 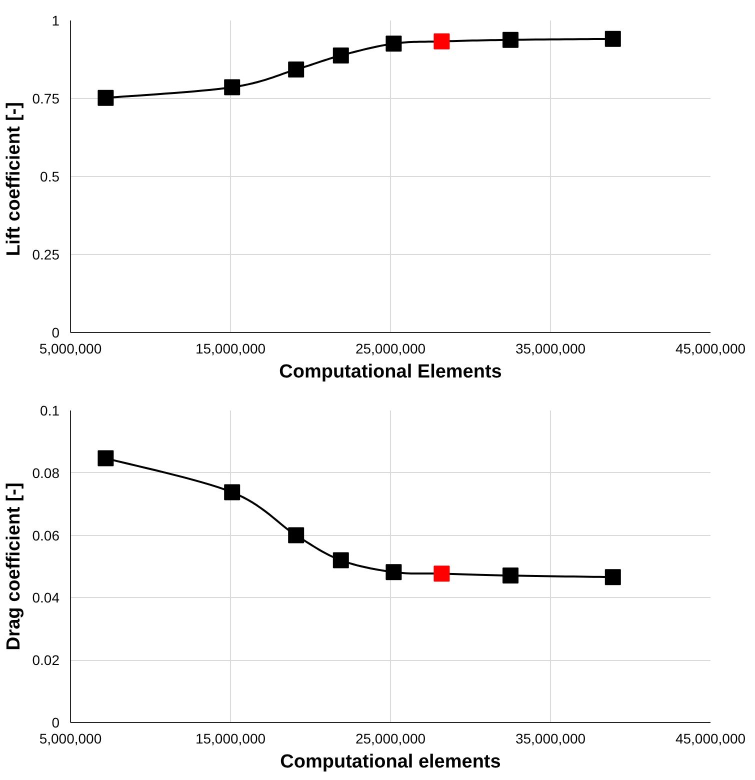 I want to click on y-tick-label: 0.08, so click(x=46, y=472).